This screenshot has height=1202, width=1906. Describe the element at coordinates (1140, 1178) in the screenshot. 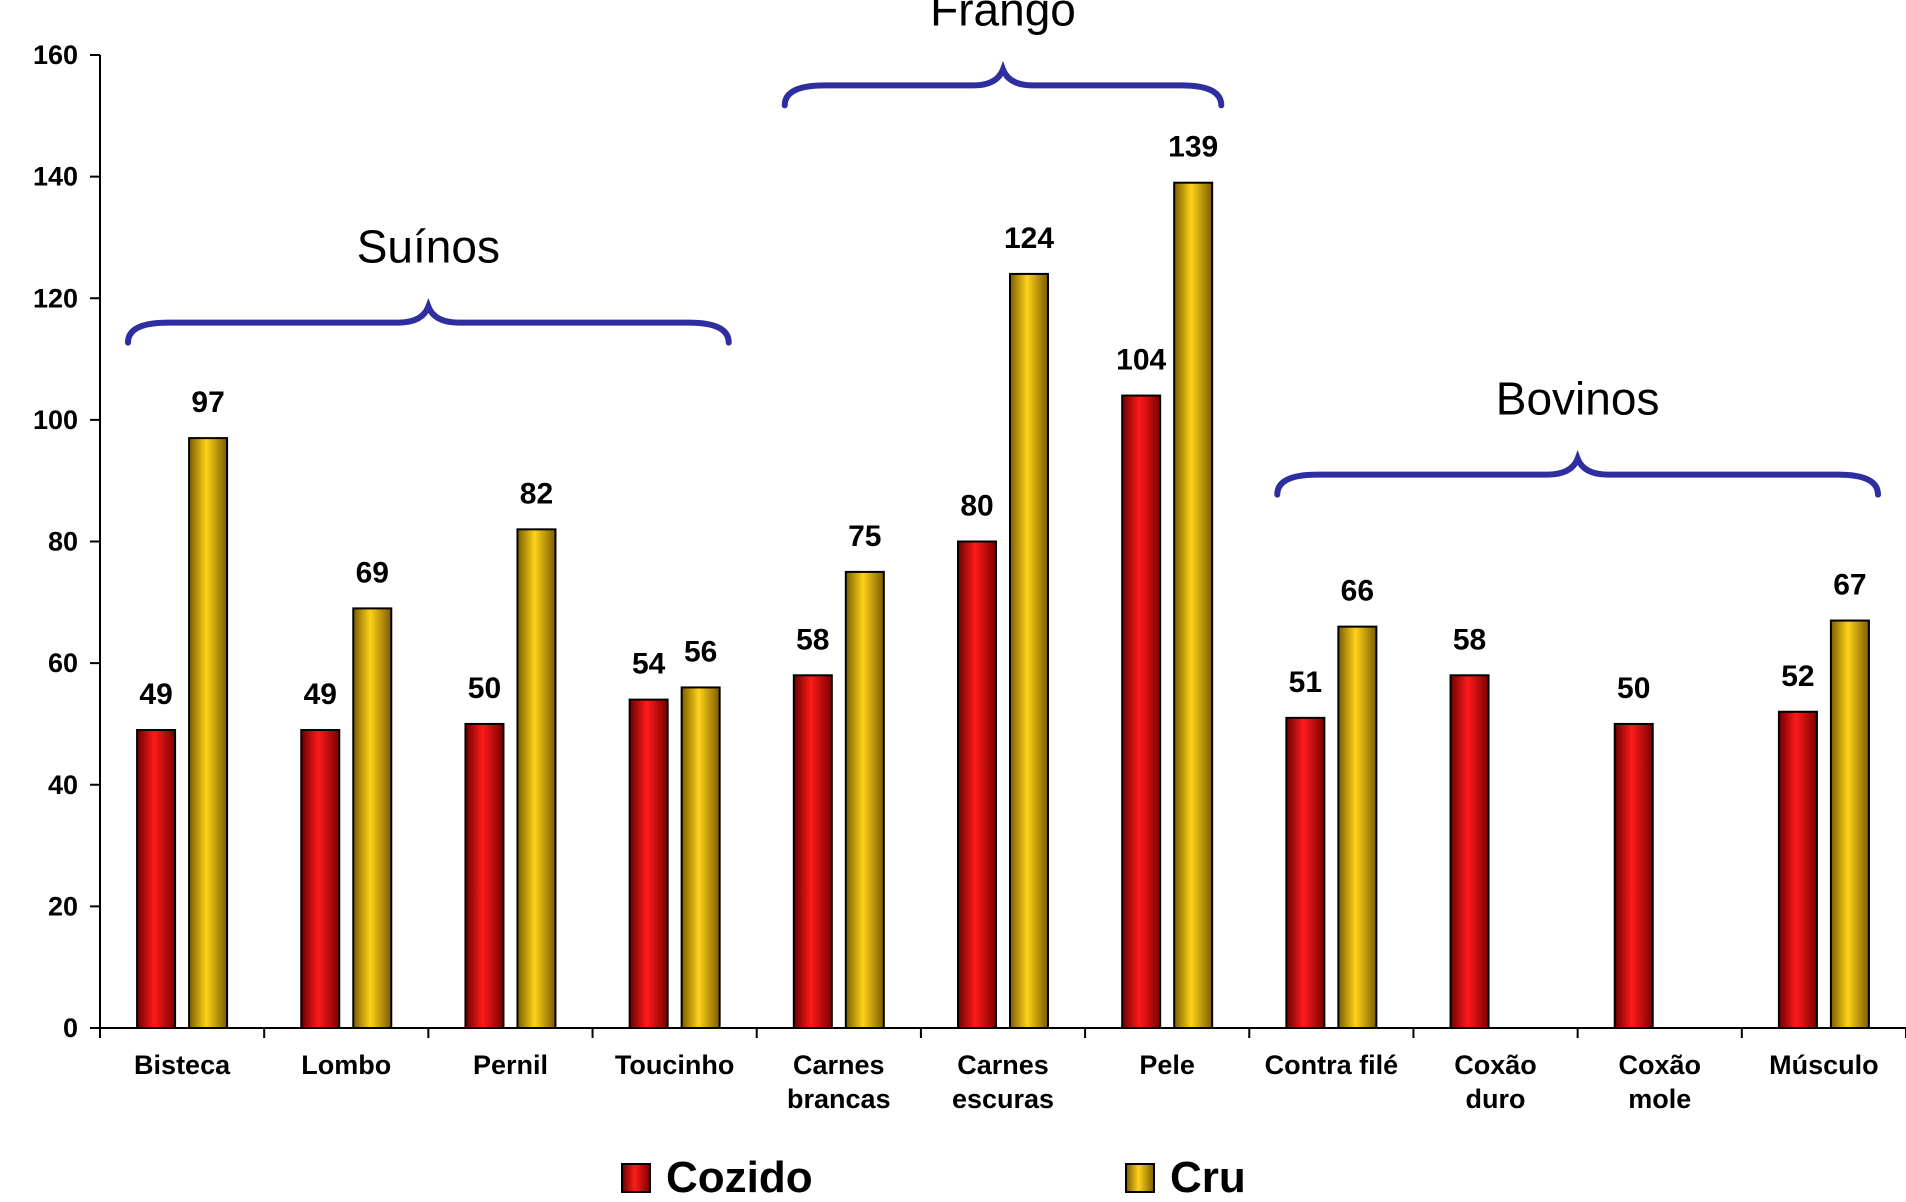

I see `legend-swatch-cru` at that location.